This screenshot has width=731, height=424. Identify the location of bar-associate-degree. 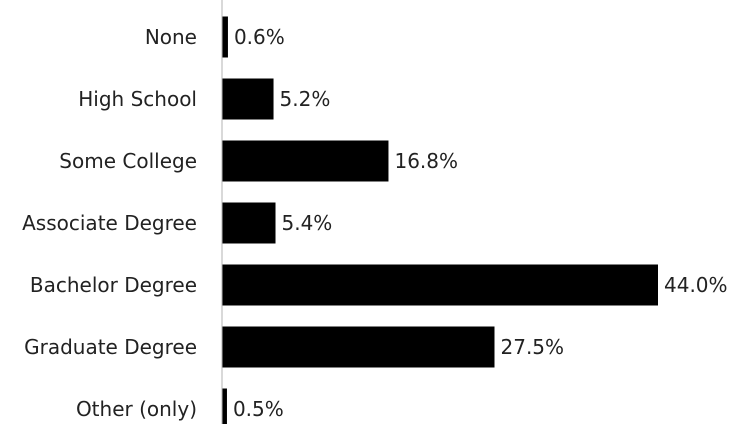
(249, 223).